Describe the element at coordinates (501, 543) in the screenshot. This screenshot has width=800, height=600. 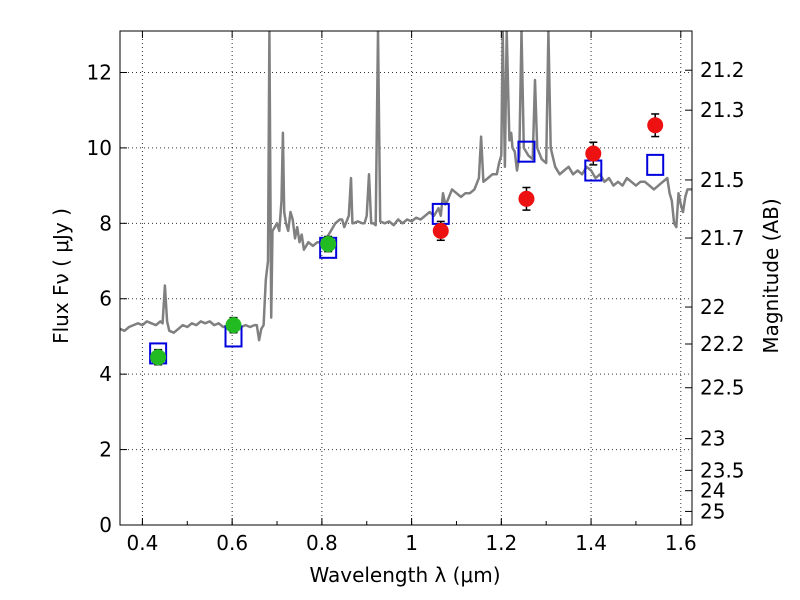
I see `x-tick-label: 1.2` at that location.